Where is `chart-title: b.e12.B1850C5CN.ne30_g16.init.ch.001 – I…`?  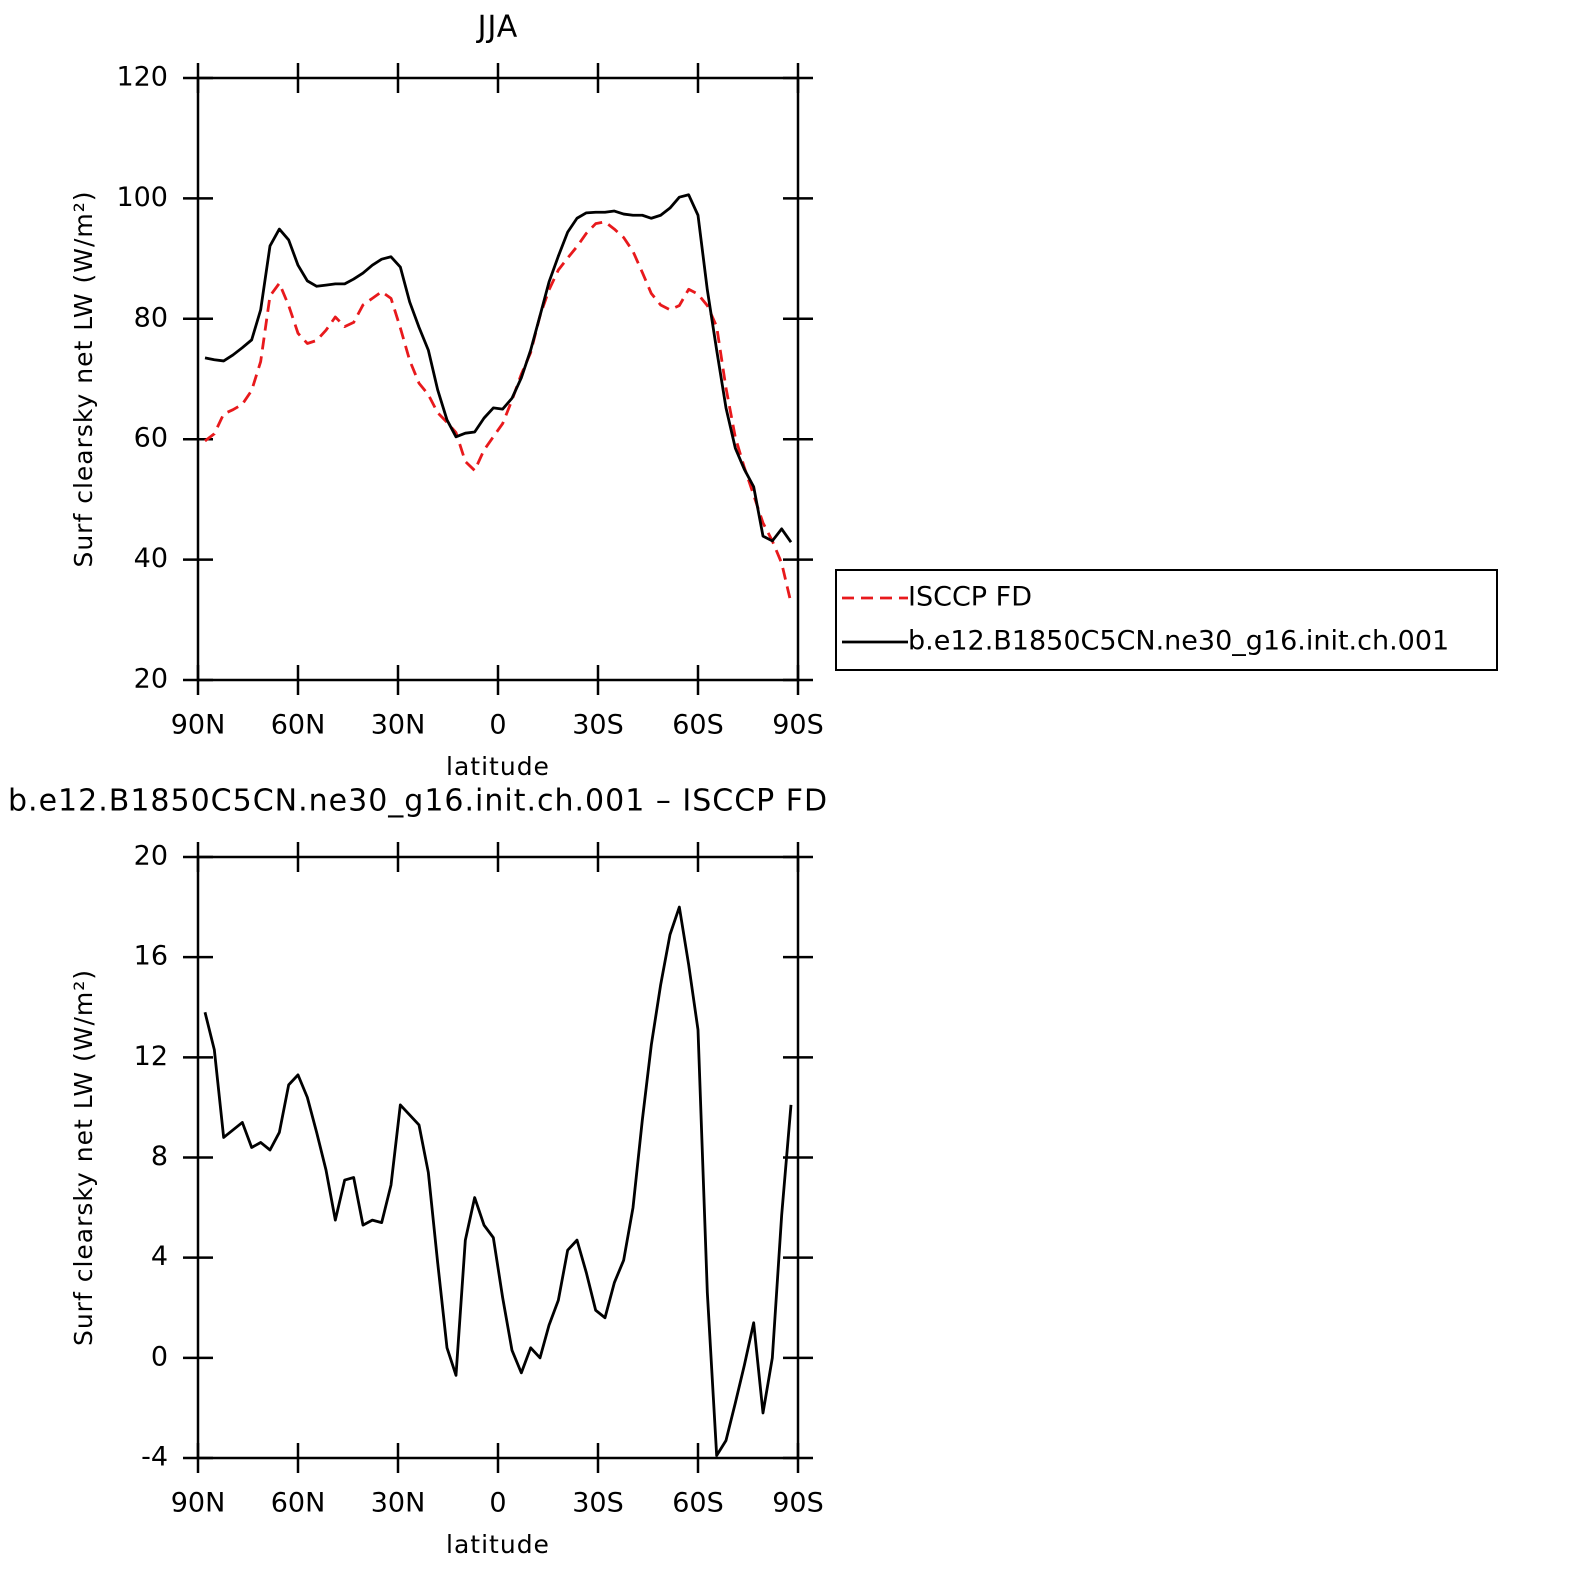 chart-title: b.e12.B1850C5CN.ne30_g16.init.ch.001 – I… is located at coordinates (418, 801).